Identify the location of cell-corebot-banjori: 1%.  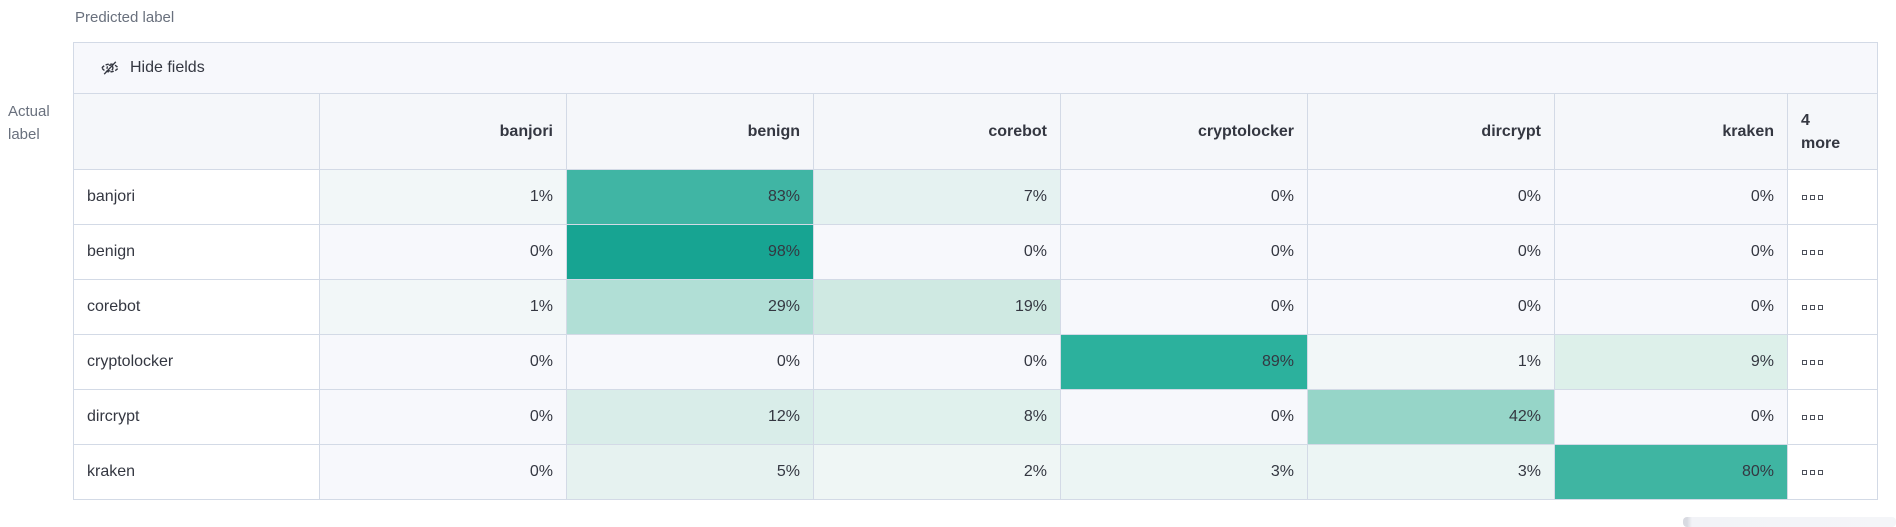
(442, 306).